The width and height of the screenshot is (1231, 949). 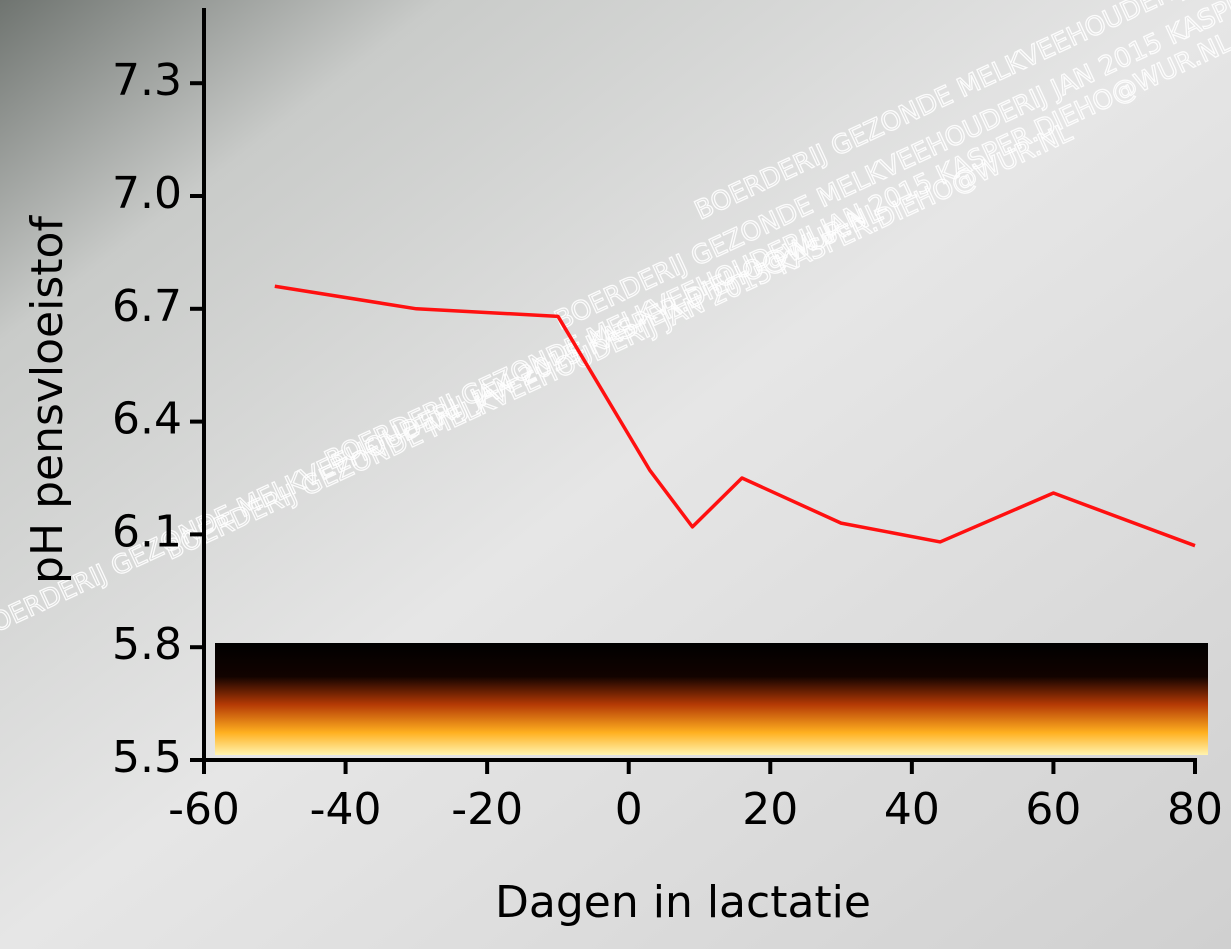 I want to click on fire-strip, so click(x=711, y=699).